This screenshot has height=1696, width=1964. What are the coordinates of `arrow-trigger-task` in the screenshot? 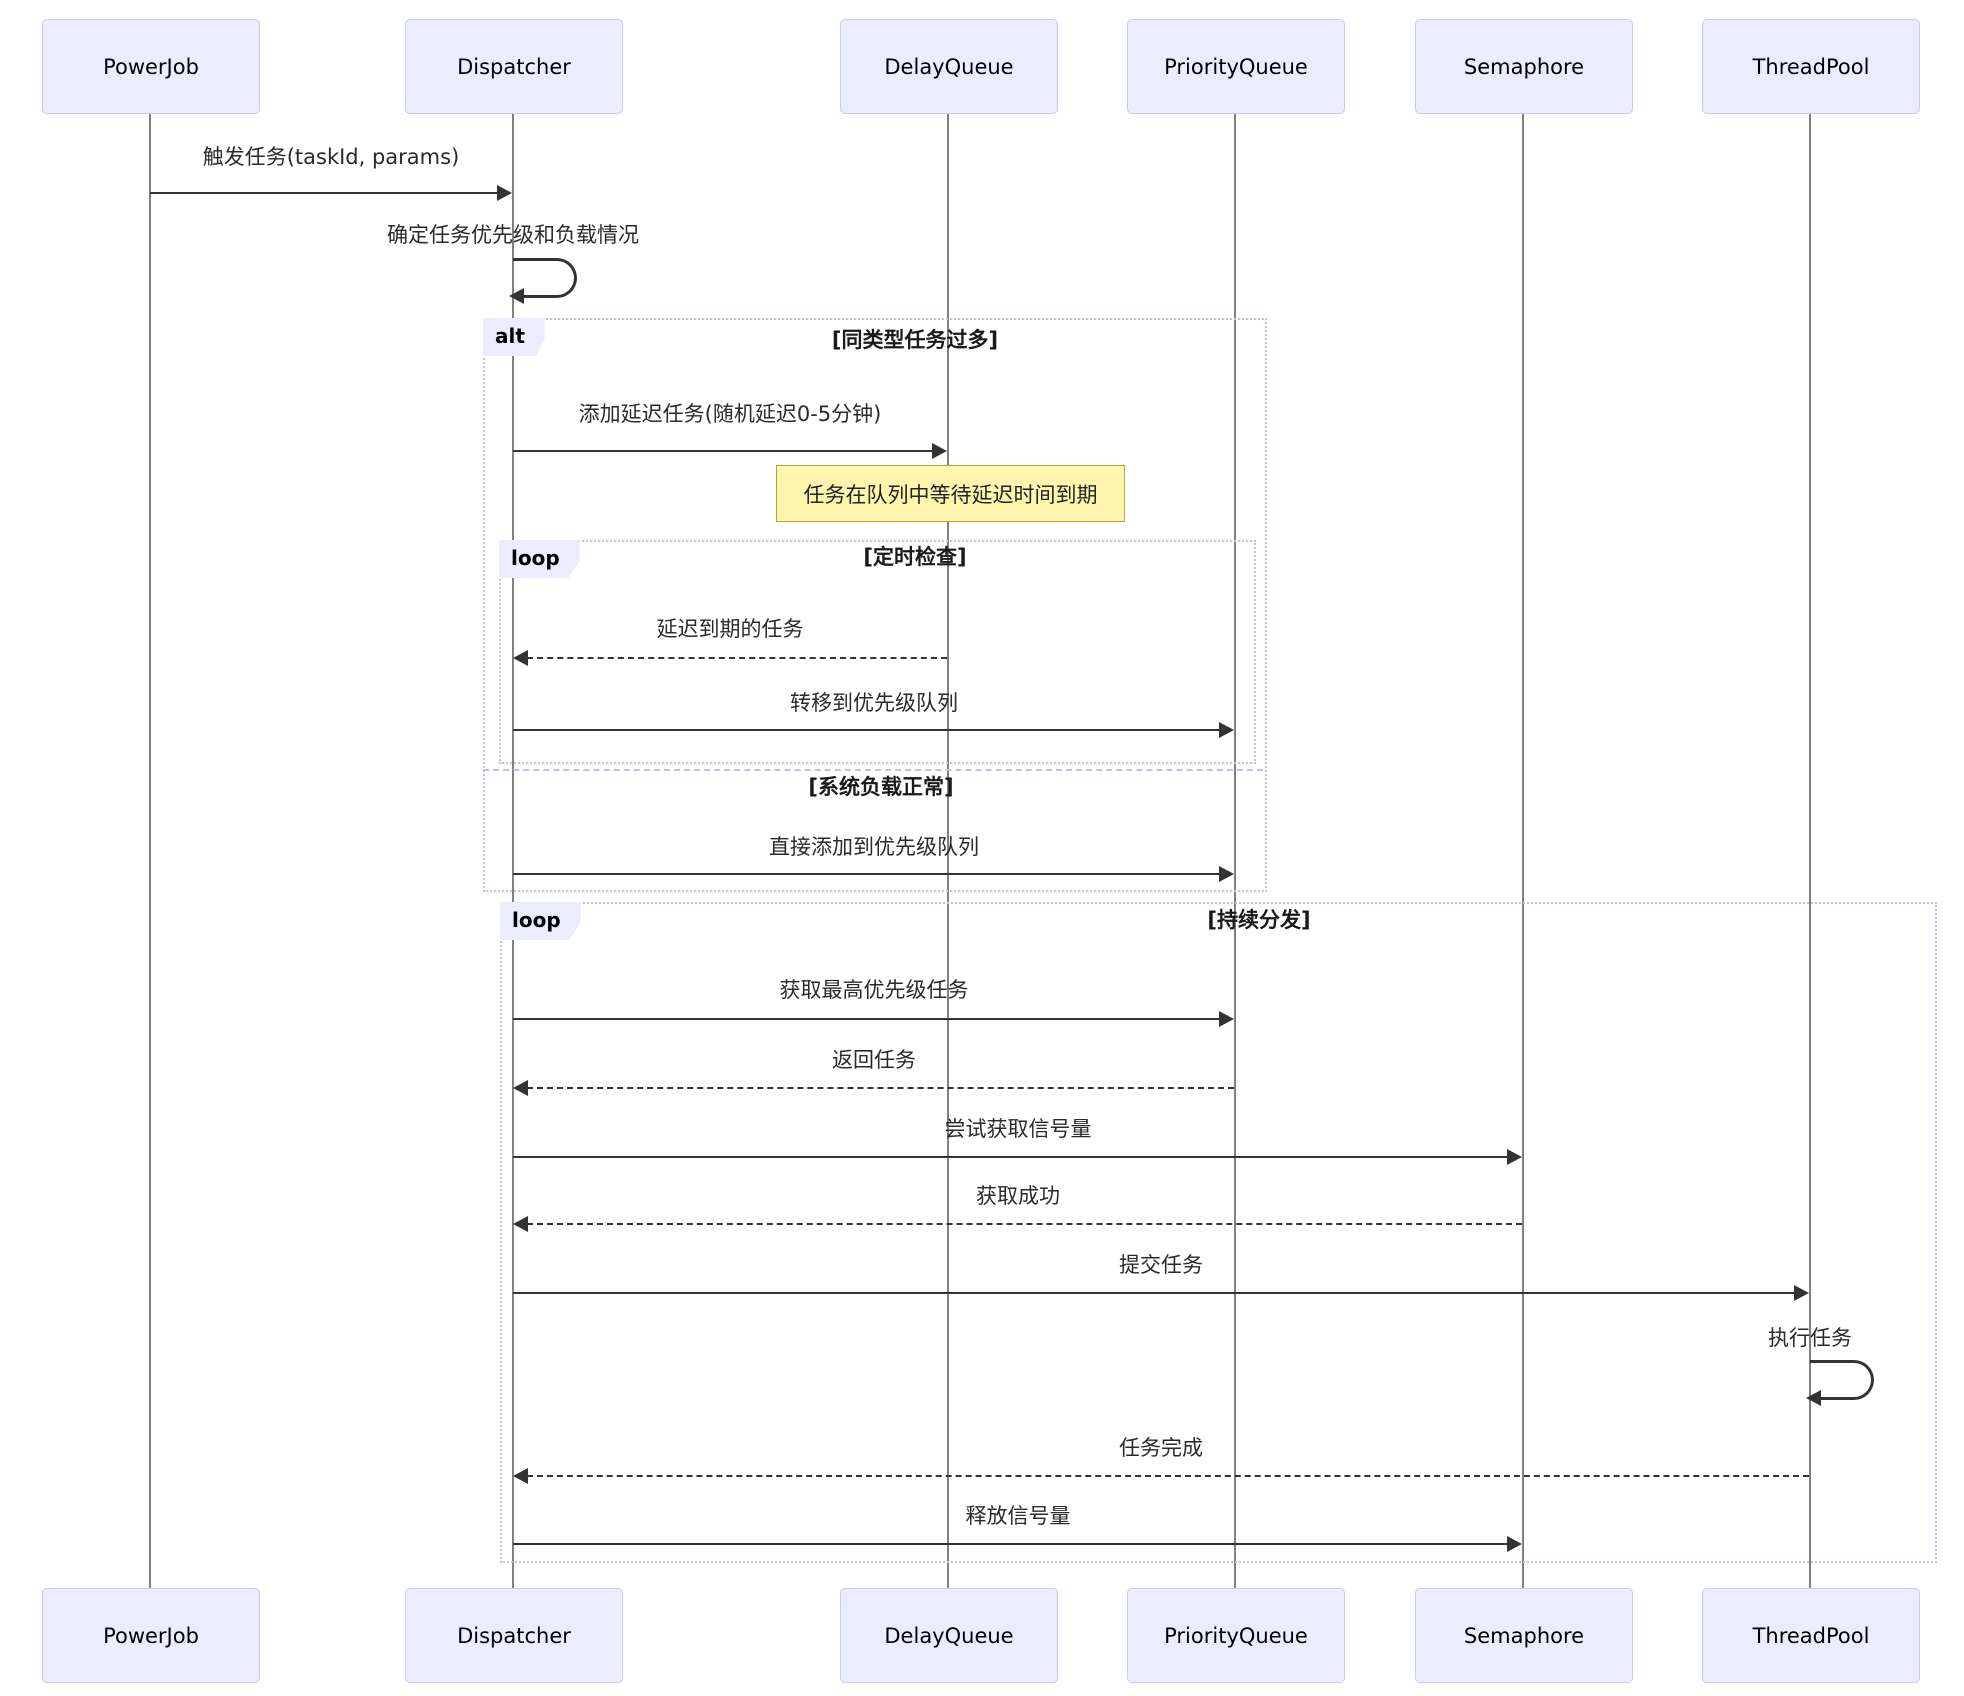 It's located at (323, 193).